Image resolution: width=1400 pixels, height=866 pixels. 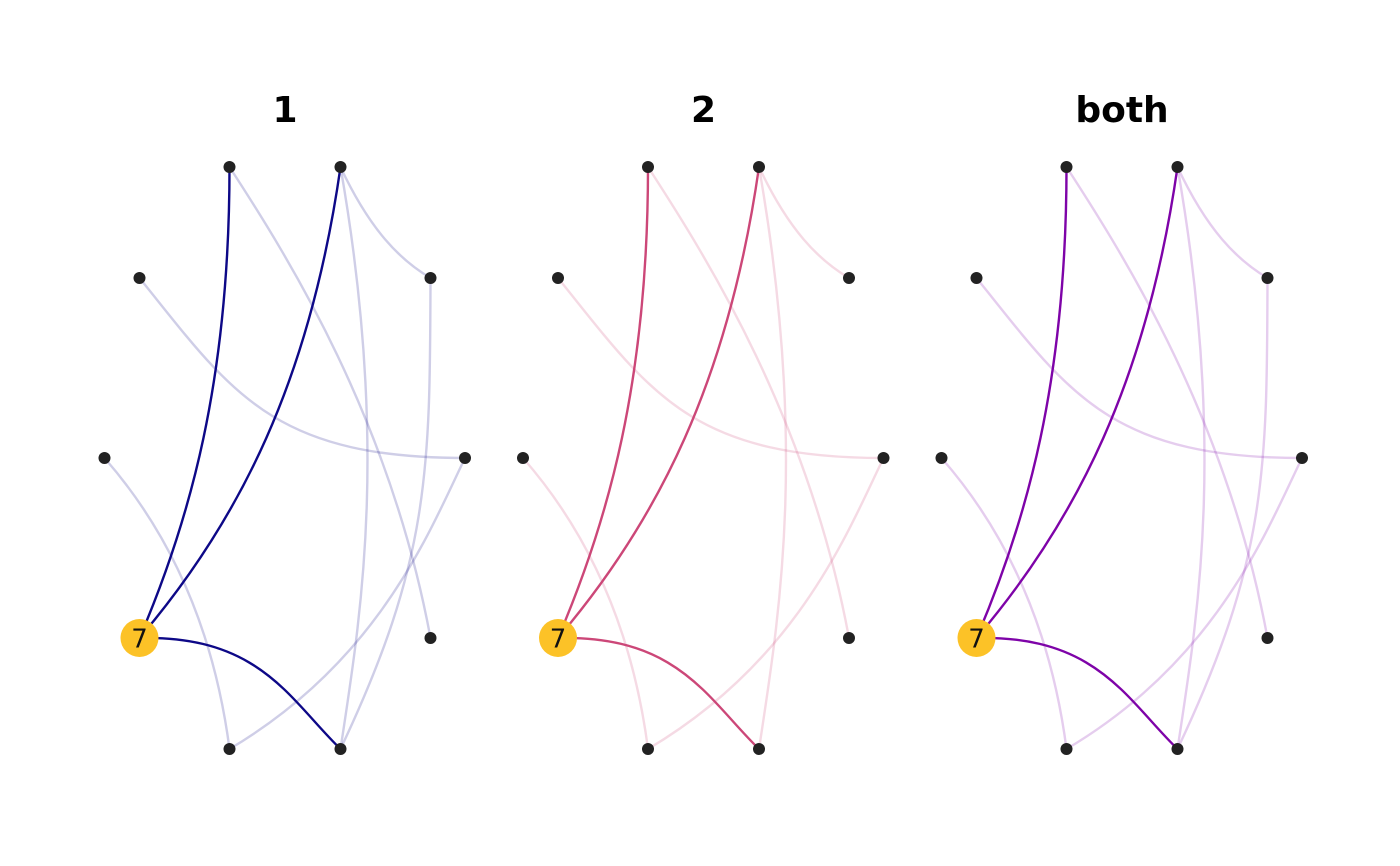 What do you see at coordinates (703, 110) in the screenshot?
I see `panel-title: 2` at bounding box center [703, 110].